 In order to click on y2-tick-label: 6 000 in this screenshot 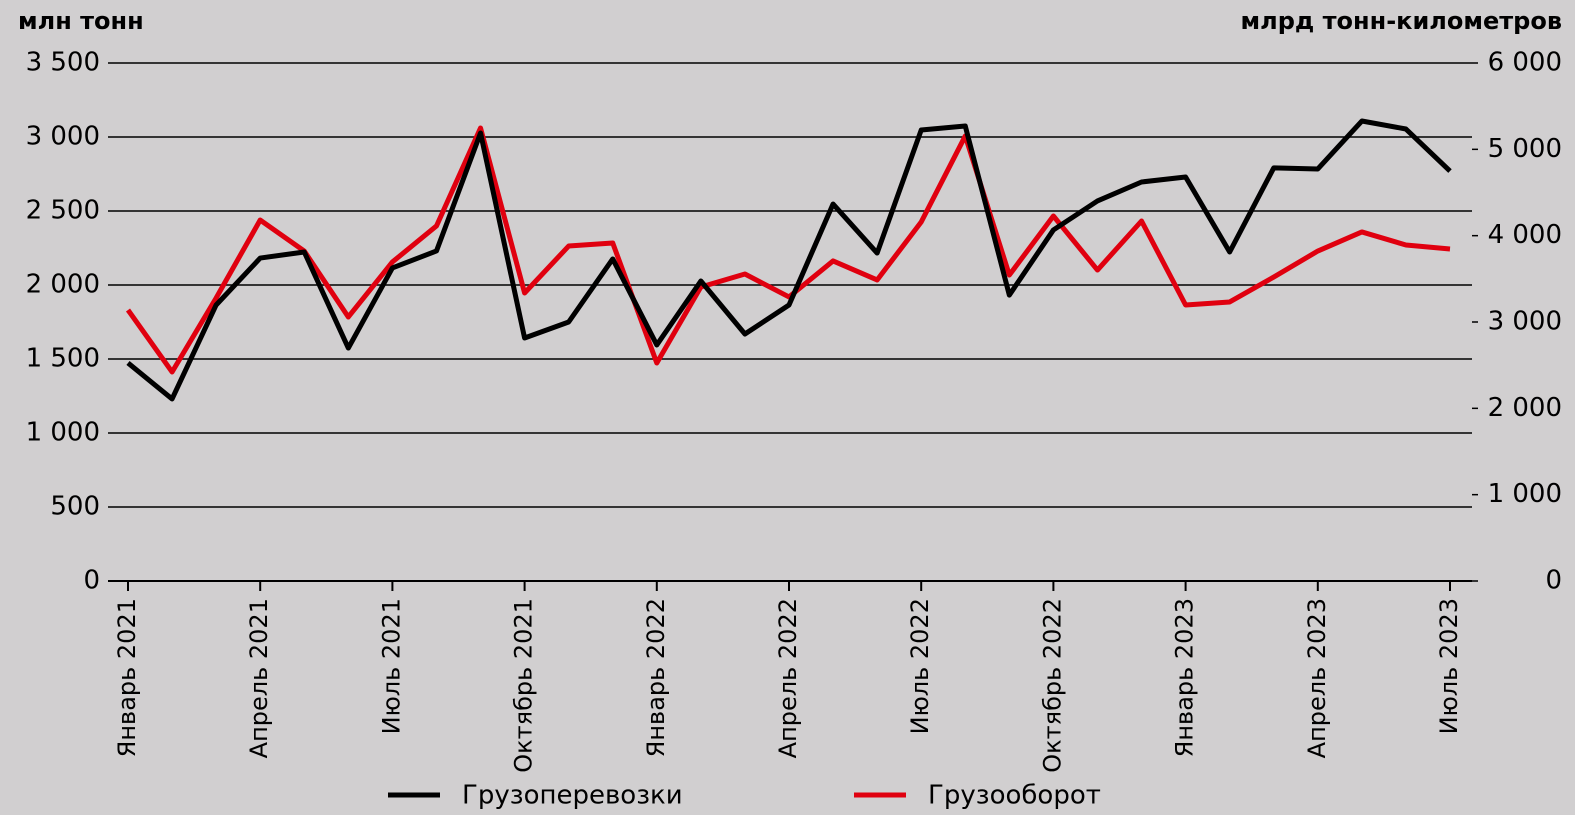, I will do `click(1525, 63)`.